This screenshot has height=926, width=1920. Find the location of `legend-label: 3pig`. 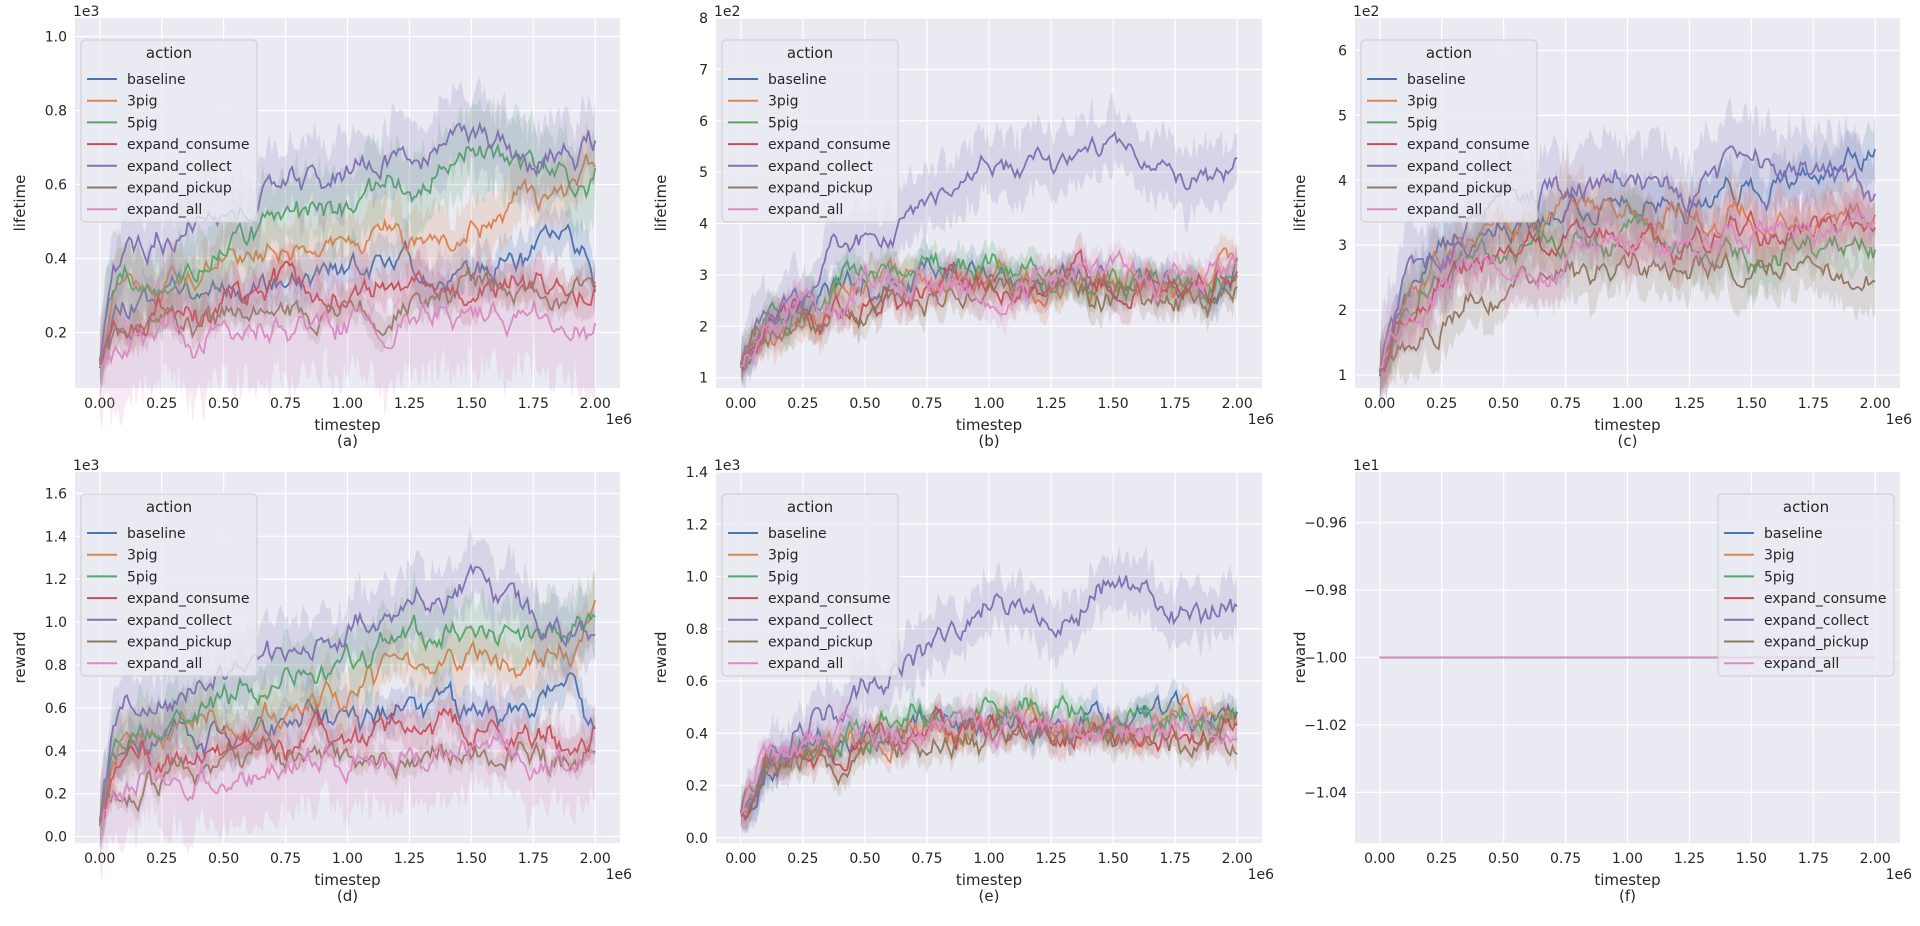

legend-label: 3pig is located at coordinates (1779, 556).